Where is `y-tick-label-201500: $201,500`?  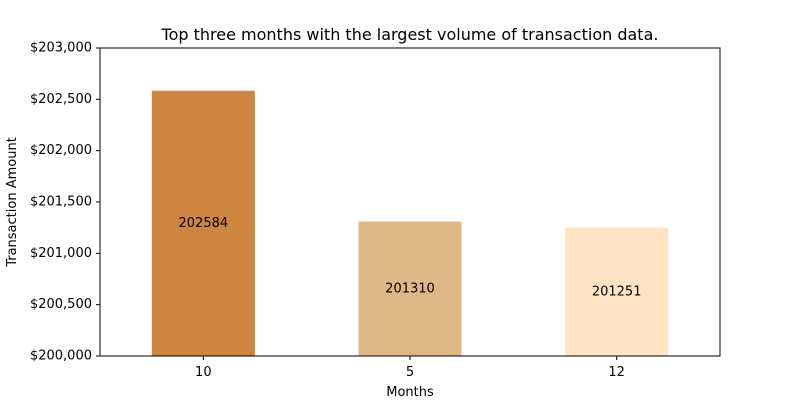 y-tick-label-201500: $201,500 is located at coordinates (61, 202).